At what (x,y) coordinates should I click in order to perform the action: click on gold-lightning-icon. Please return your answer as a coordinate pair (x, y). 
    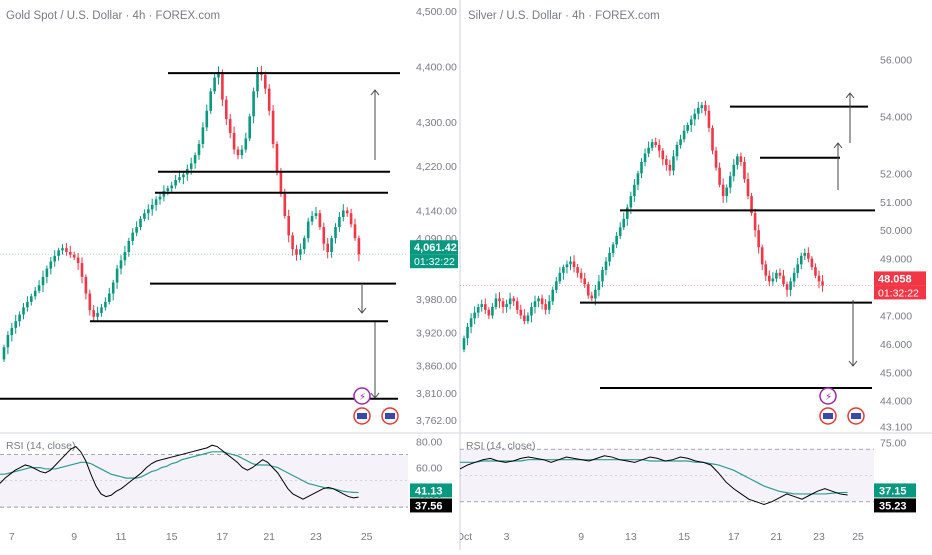
    Looking at the image, I should click on (362, 396).